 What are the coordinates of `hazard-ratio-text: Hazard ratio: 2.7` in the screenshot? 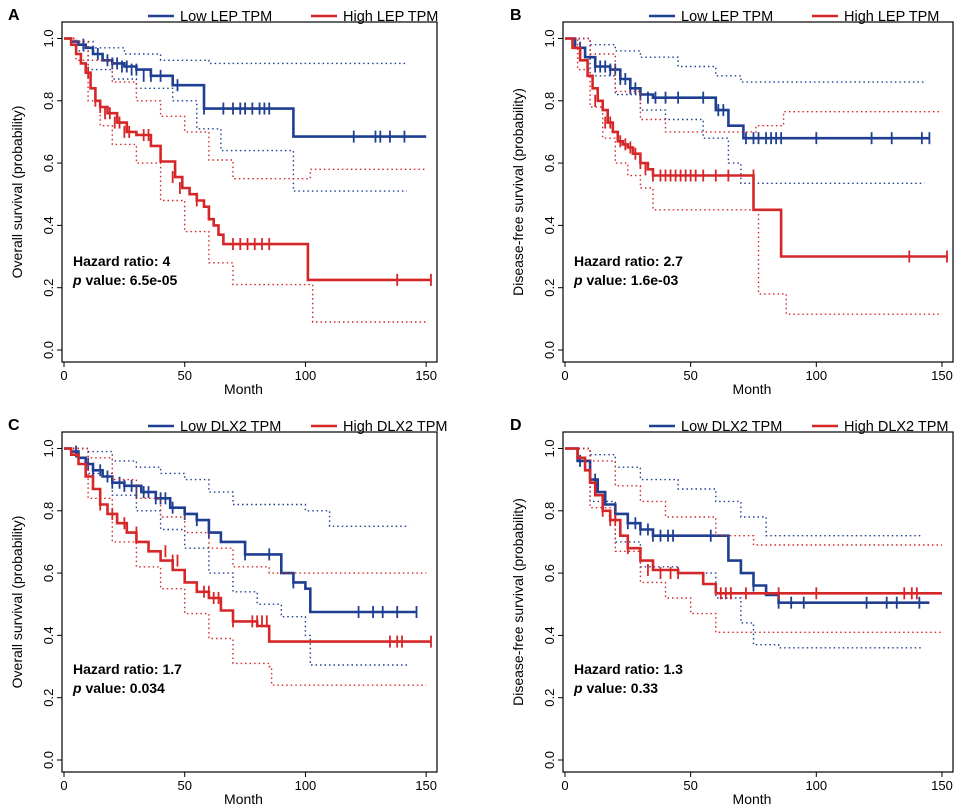 It's located at (628, 261).